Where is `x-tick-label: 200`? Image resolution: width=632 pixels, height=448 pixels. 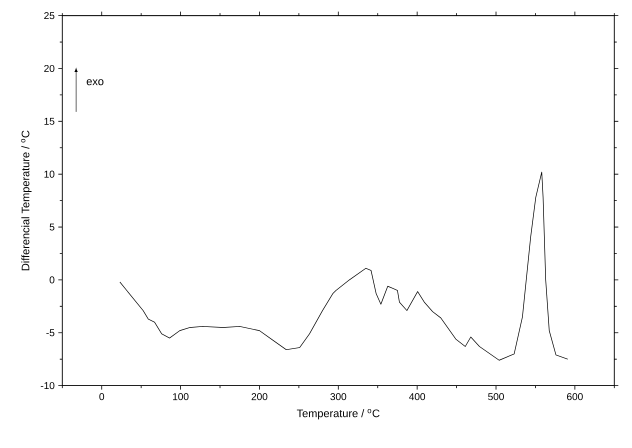 x-tick-label: 200 is located at coordinates (260, 396).